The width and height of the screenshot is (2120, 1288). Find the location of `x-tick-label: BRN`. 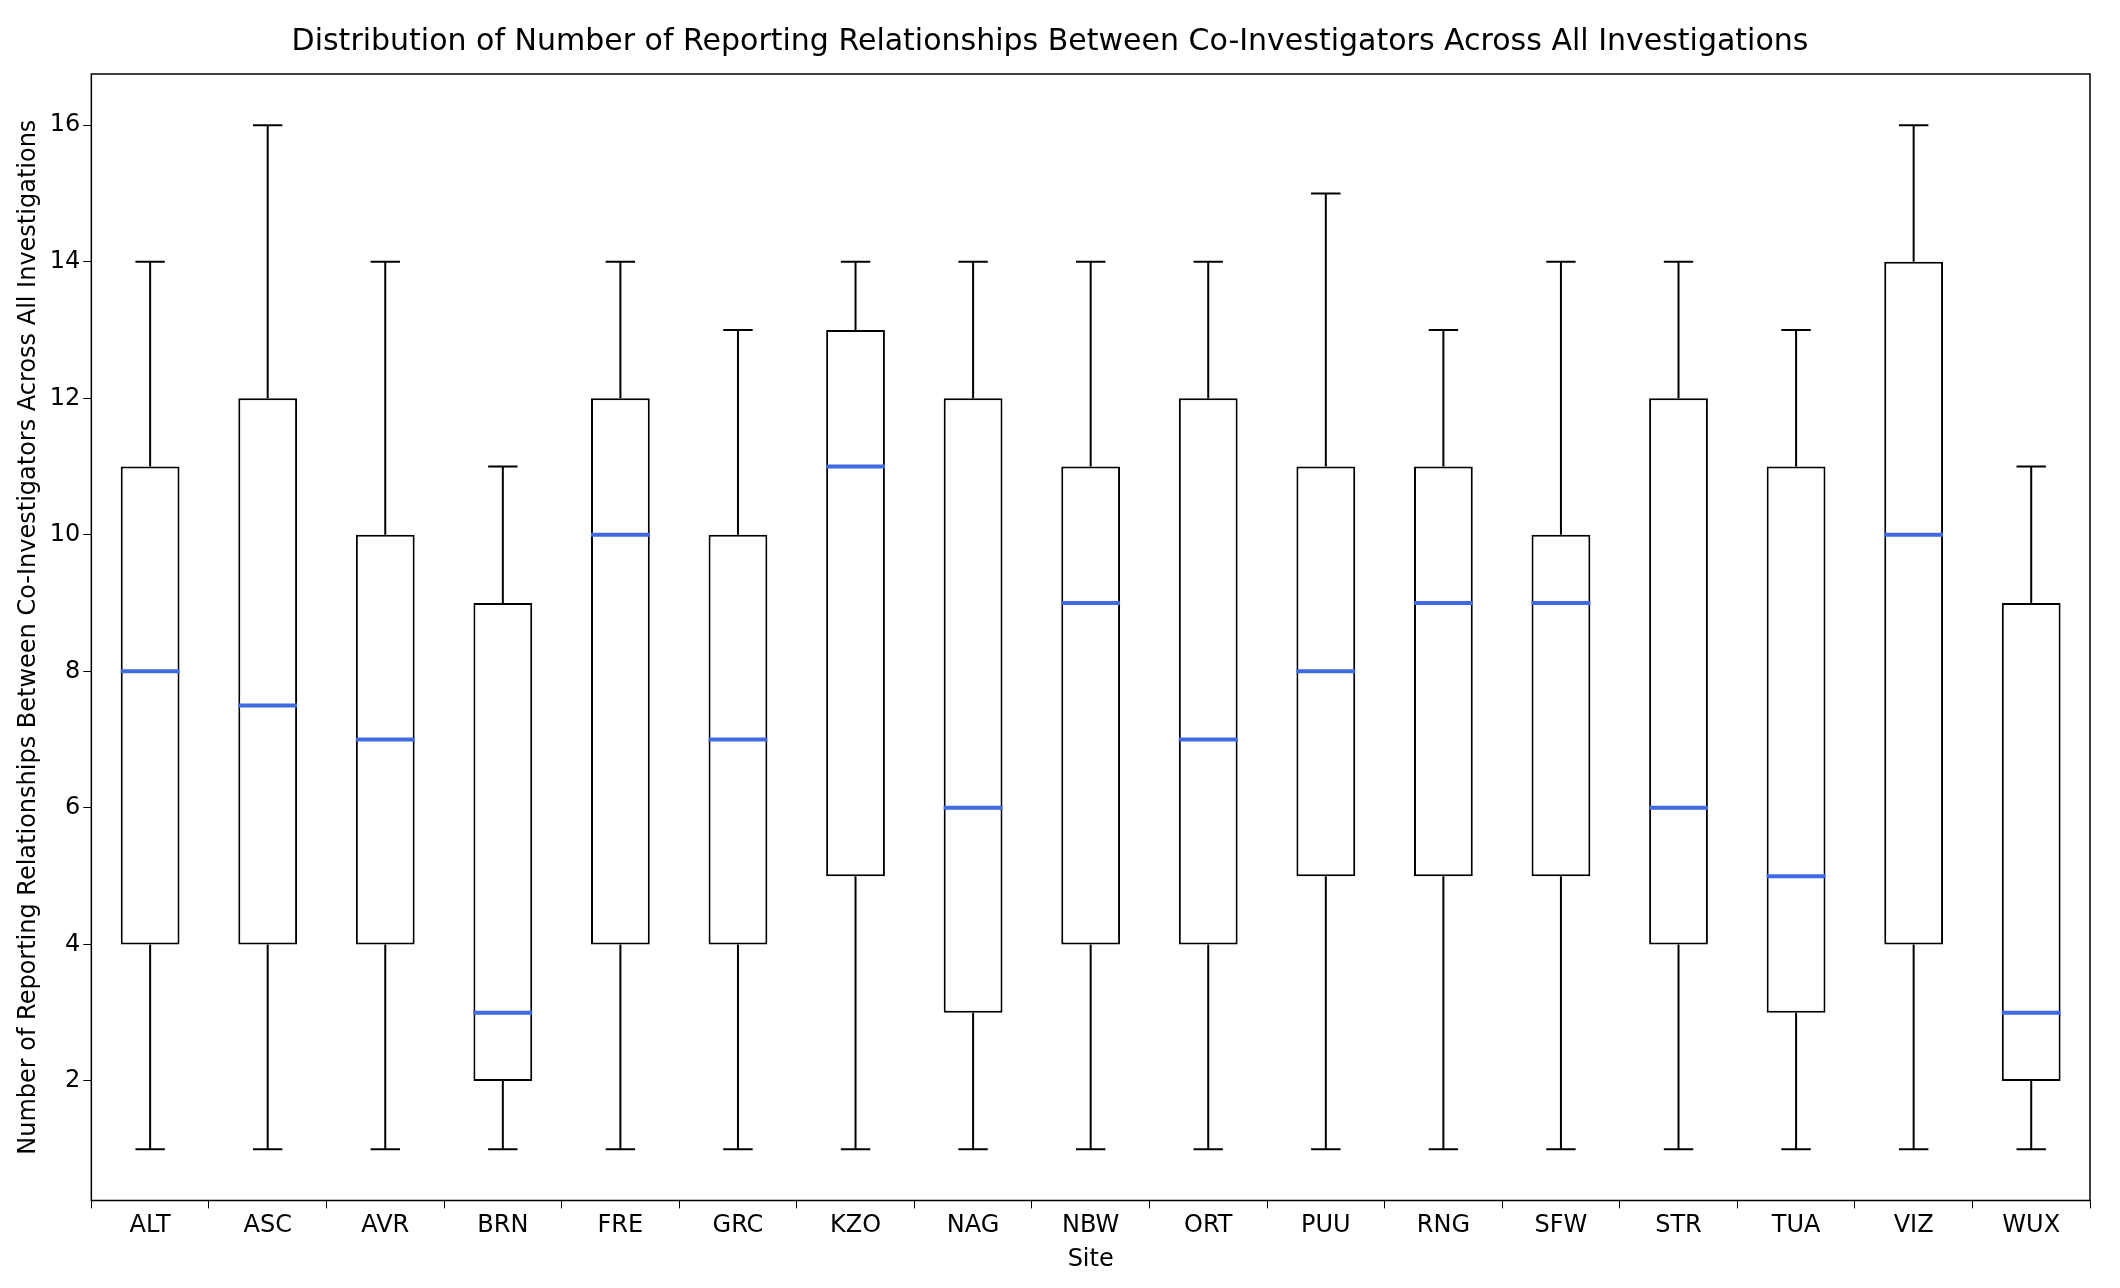

x-tick-label: BRN is located at coordinates (503, 1224).